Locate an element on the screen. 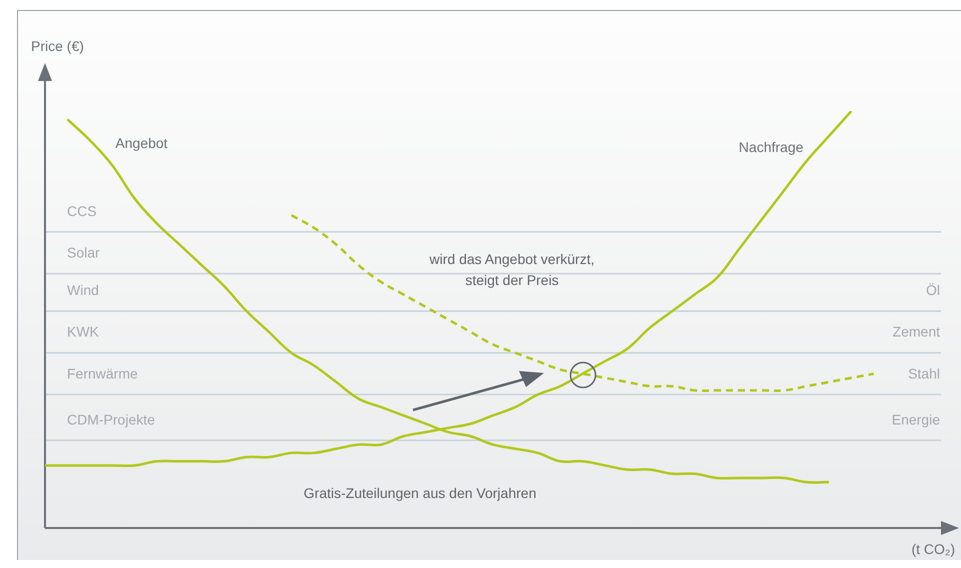  y-axis-title: Price (€) is located at coordinates (57, 46).